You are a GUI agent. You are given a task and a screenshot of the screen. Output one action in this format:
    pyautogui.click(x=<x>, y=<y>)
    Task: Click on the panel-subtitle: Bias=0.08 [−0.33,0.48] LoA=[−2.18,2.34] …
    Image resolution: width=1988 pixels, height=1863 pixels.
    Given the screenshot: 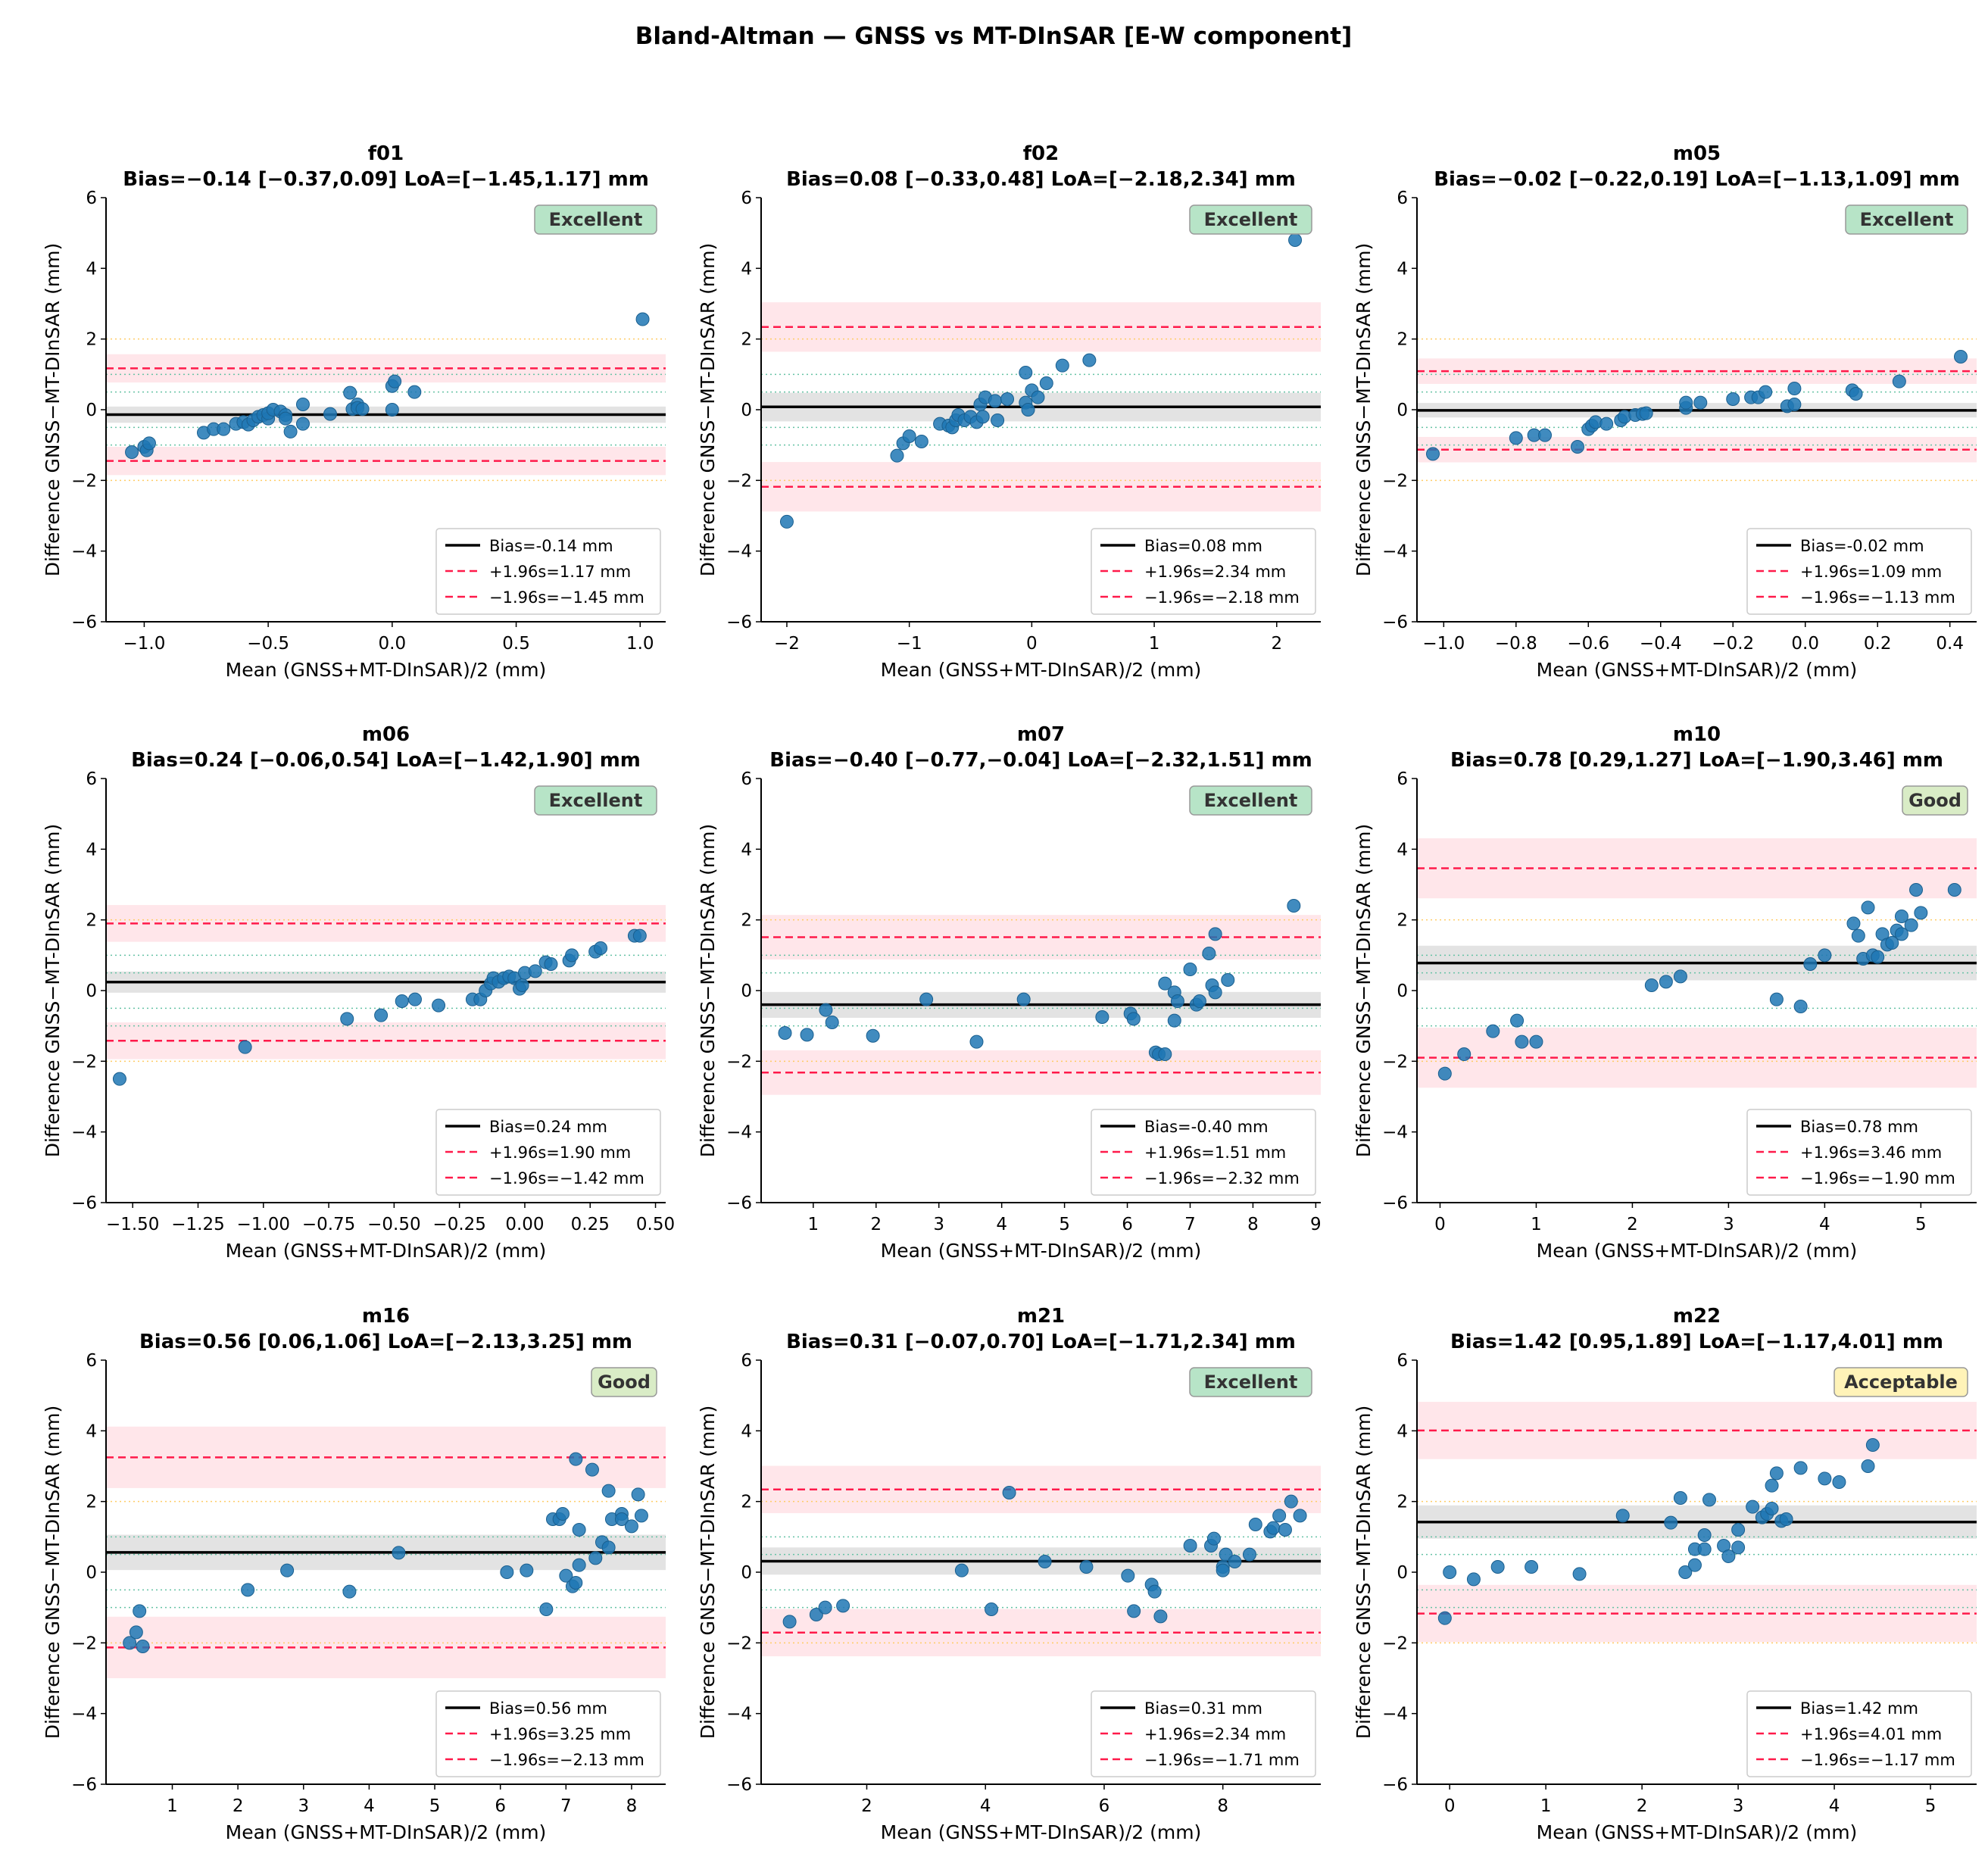 What is the action you would take?
    pyautogui.click(x=1041, y=180)
    